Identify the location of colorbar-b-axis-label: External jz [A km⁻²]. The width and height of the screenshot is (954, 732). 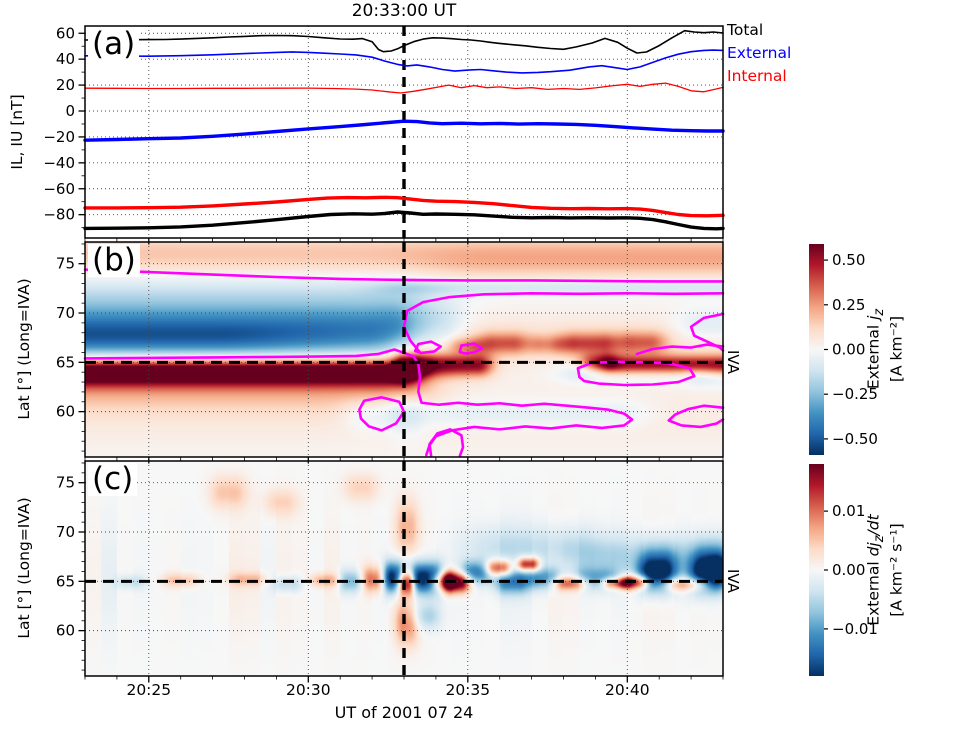
(886, 349).